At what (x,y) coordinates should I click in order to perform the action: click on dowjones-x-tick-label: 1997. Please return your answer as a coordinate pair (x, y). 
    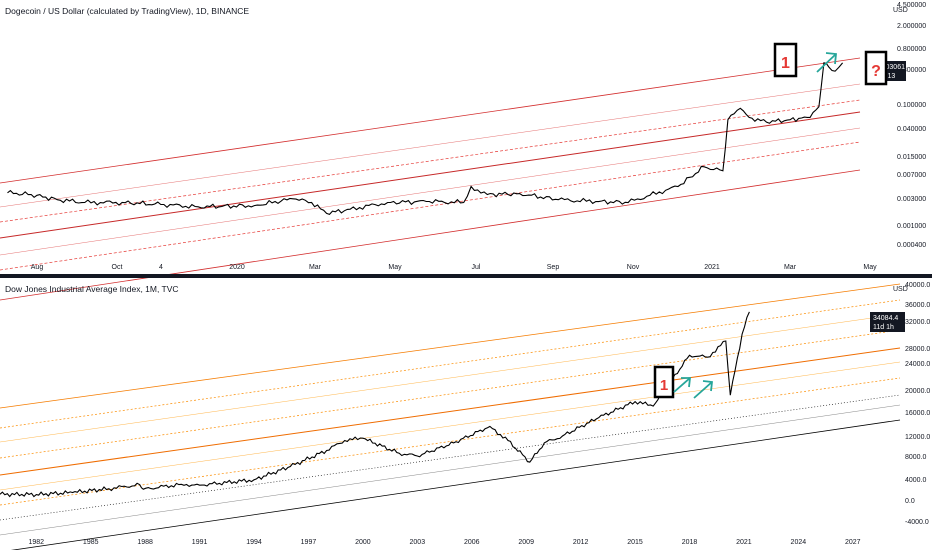
    Looking at the image, I should click on (309, 542).